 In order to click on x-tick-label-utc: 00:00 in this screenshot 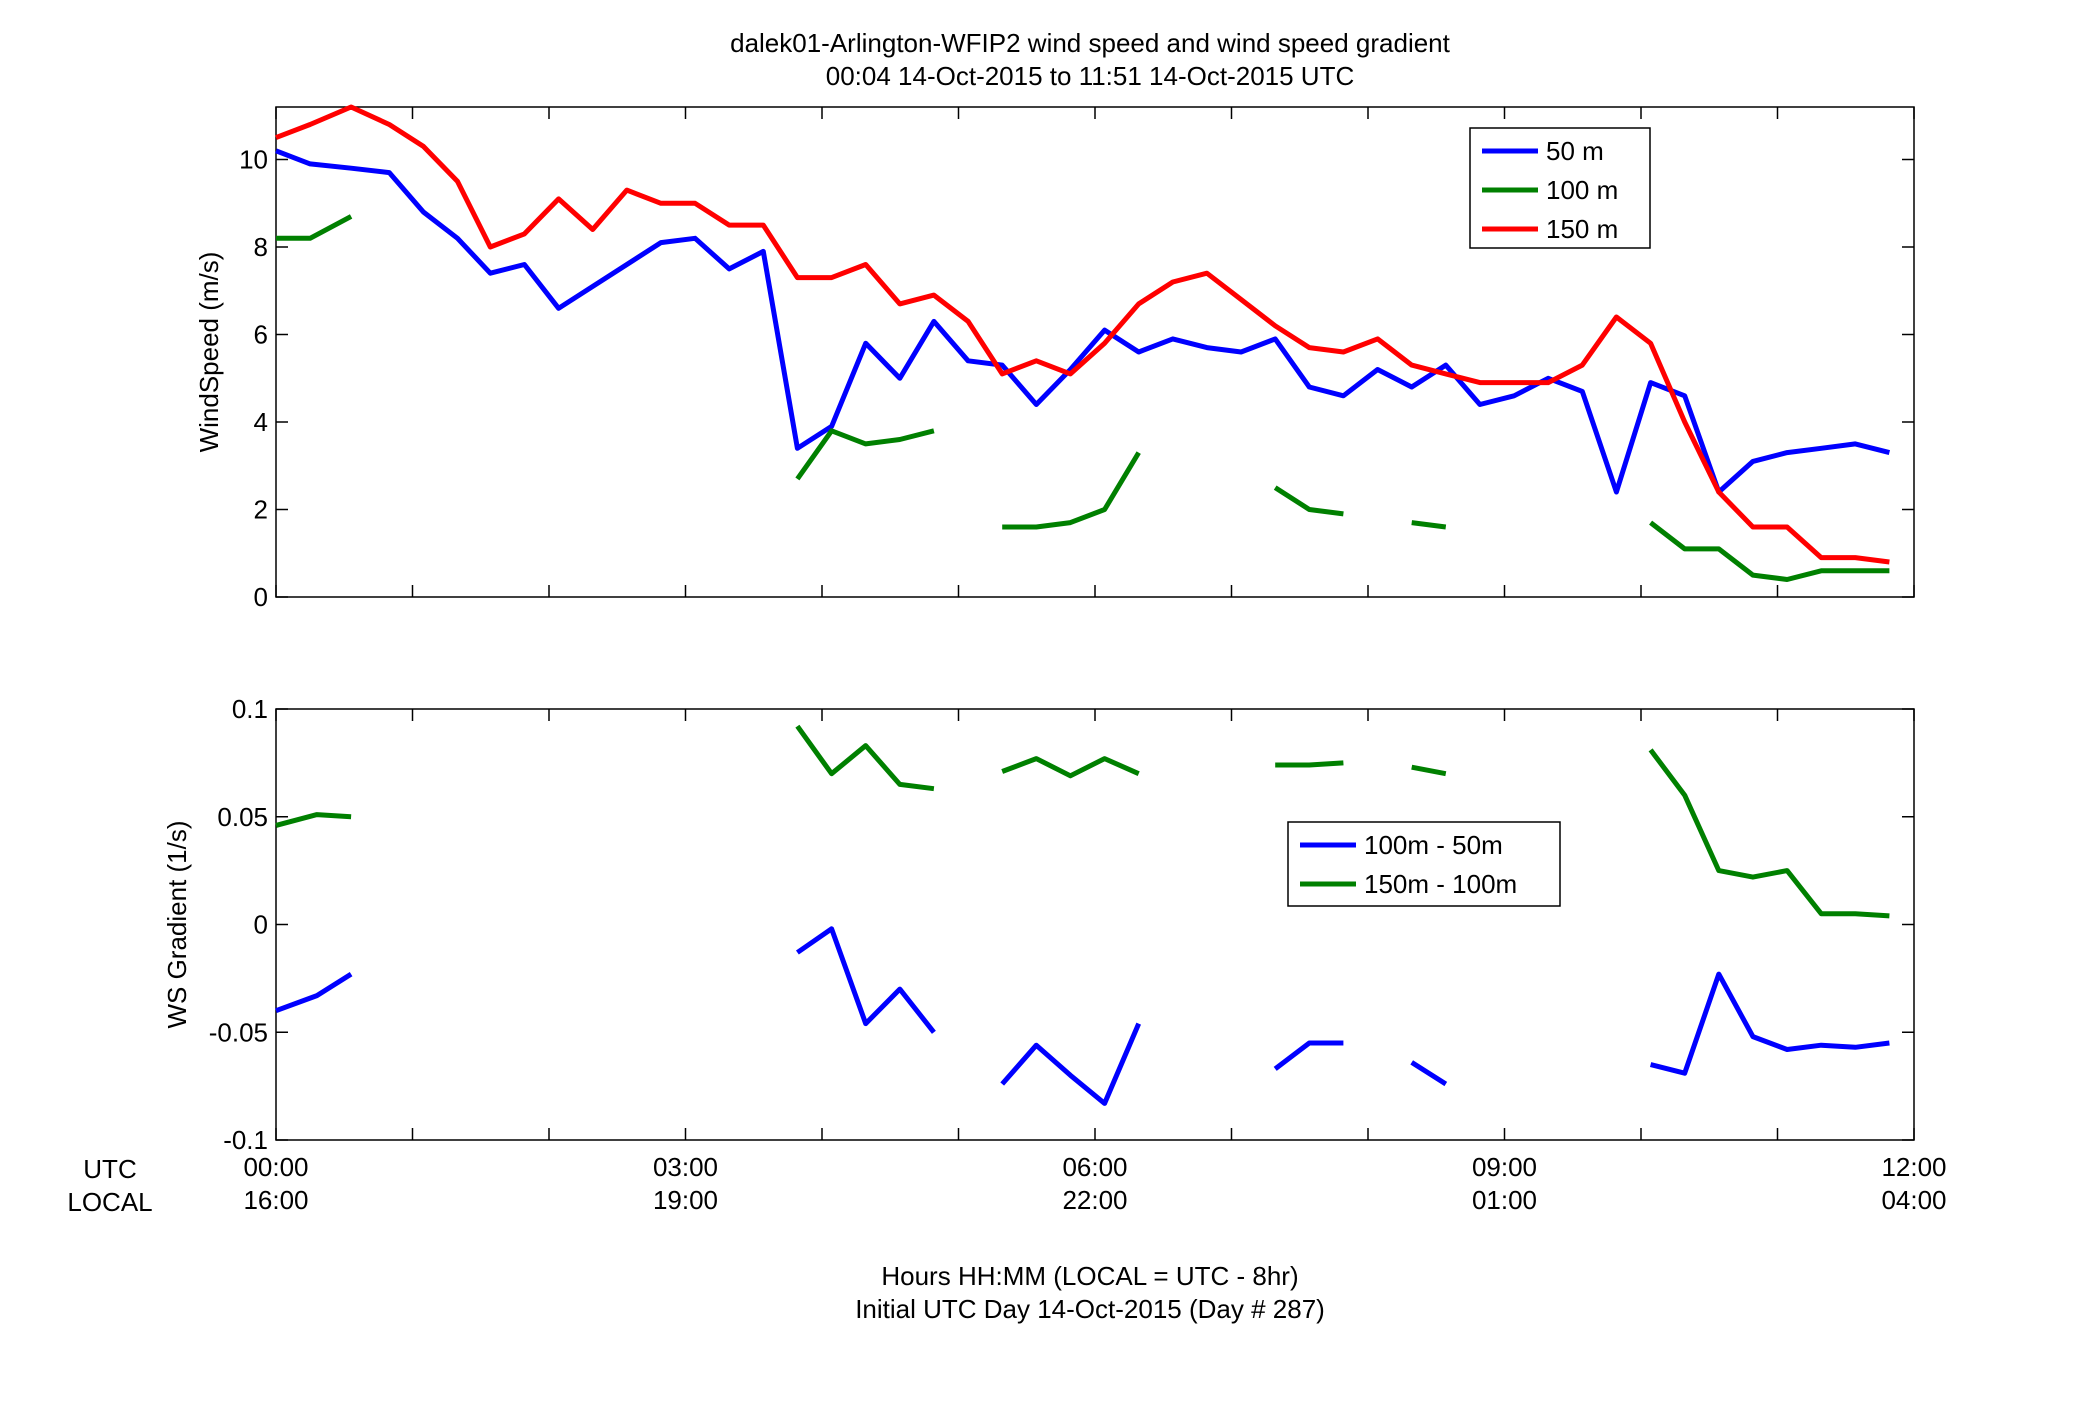, I will do `click(275, 1167)`.